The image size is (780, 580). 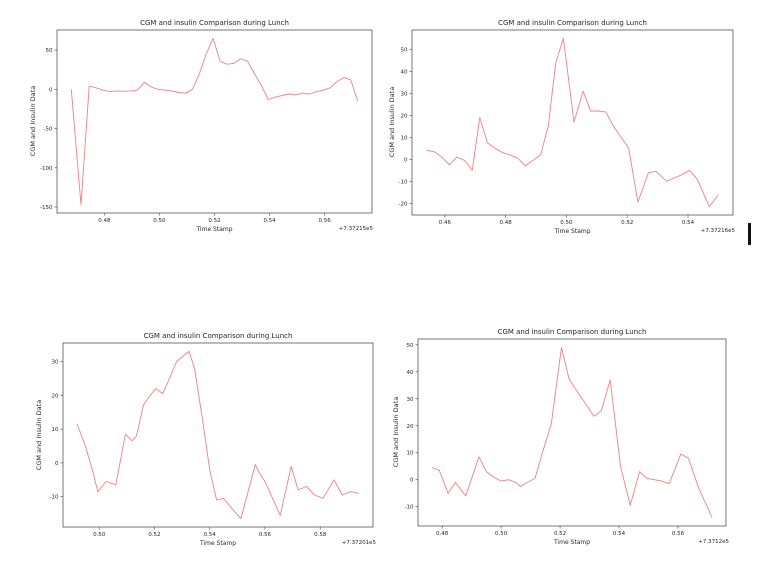 I want to click on plot-area: 0.50 0.52 0.54 0.56 0.58 30 20 10 0 -10, so click(x=212, y=440).